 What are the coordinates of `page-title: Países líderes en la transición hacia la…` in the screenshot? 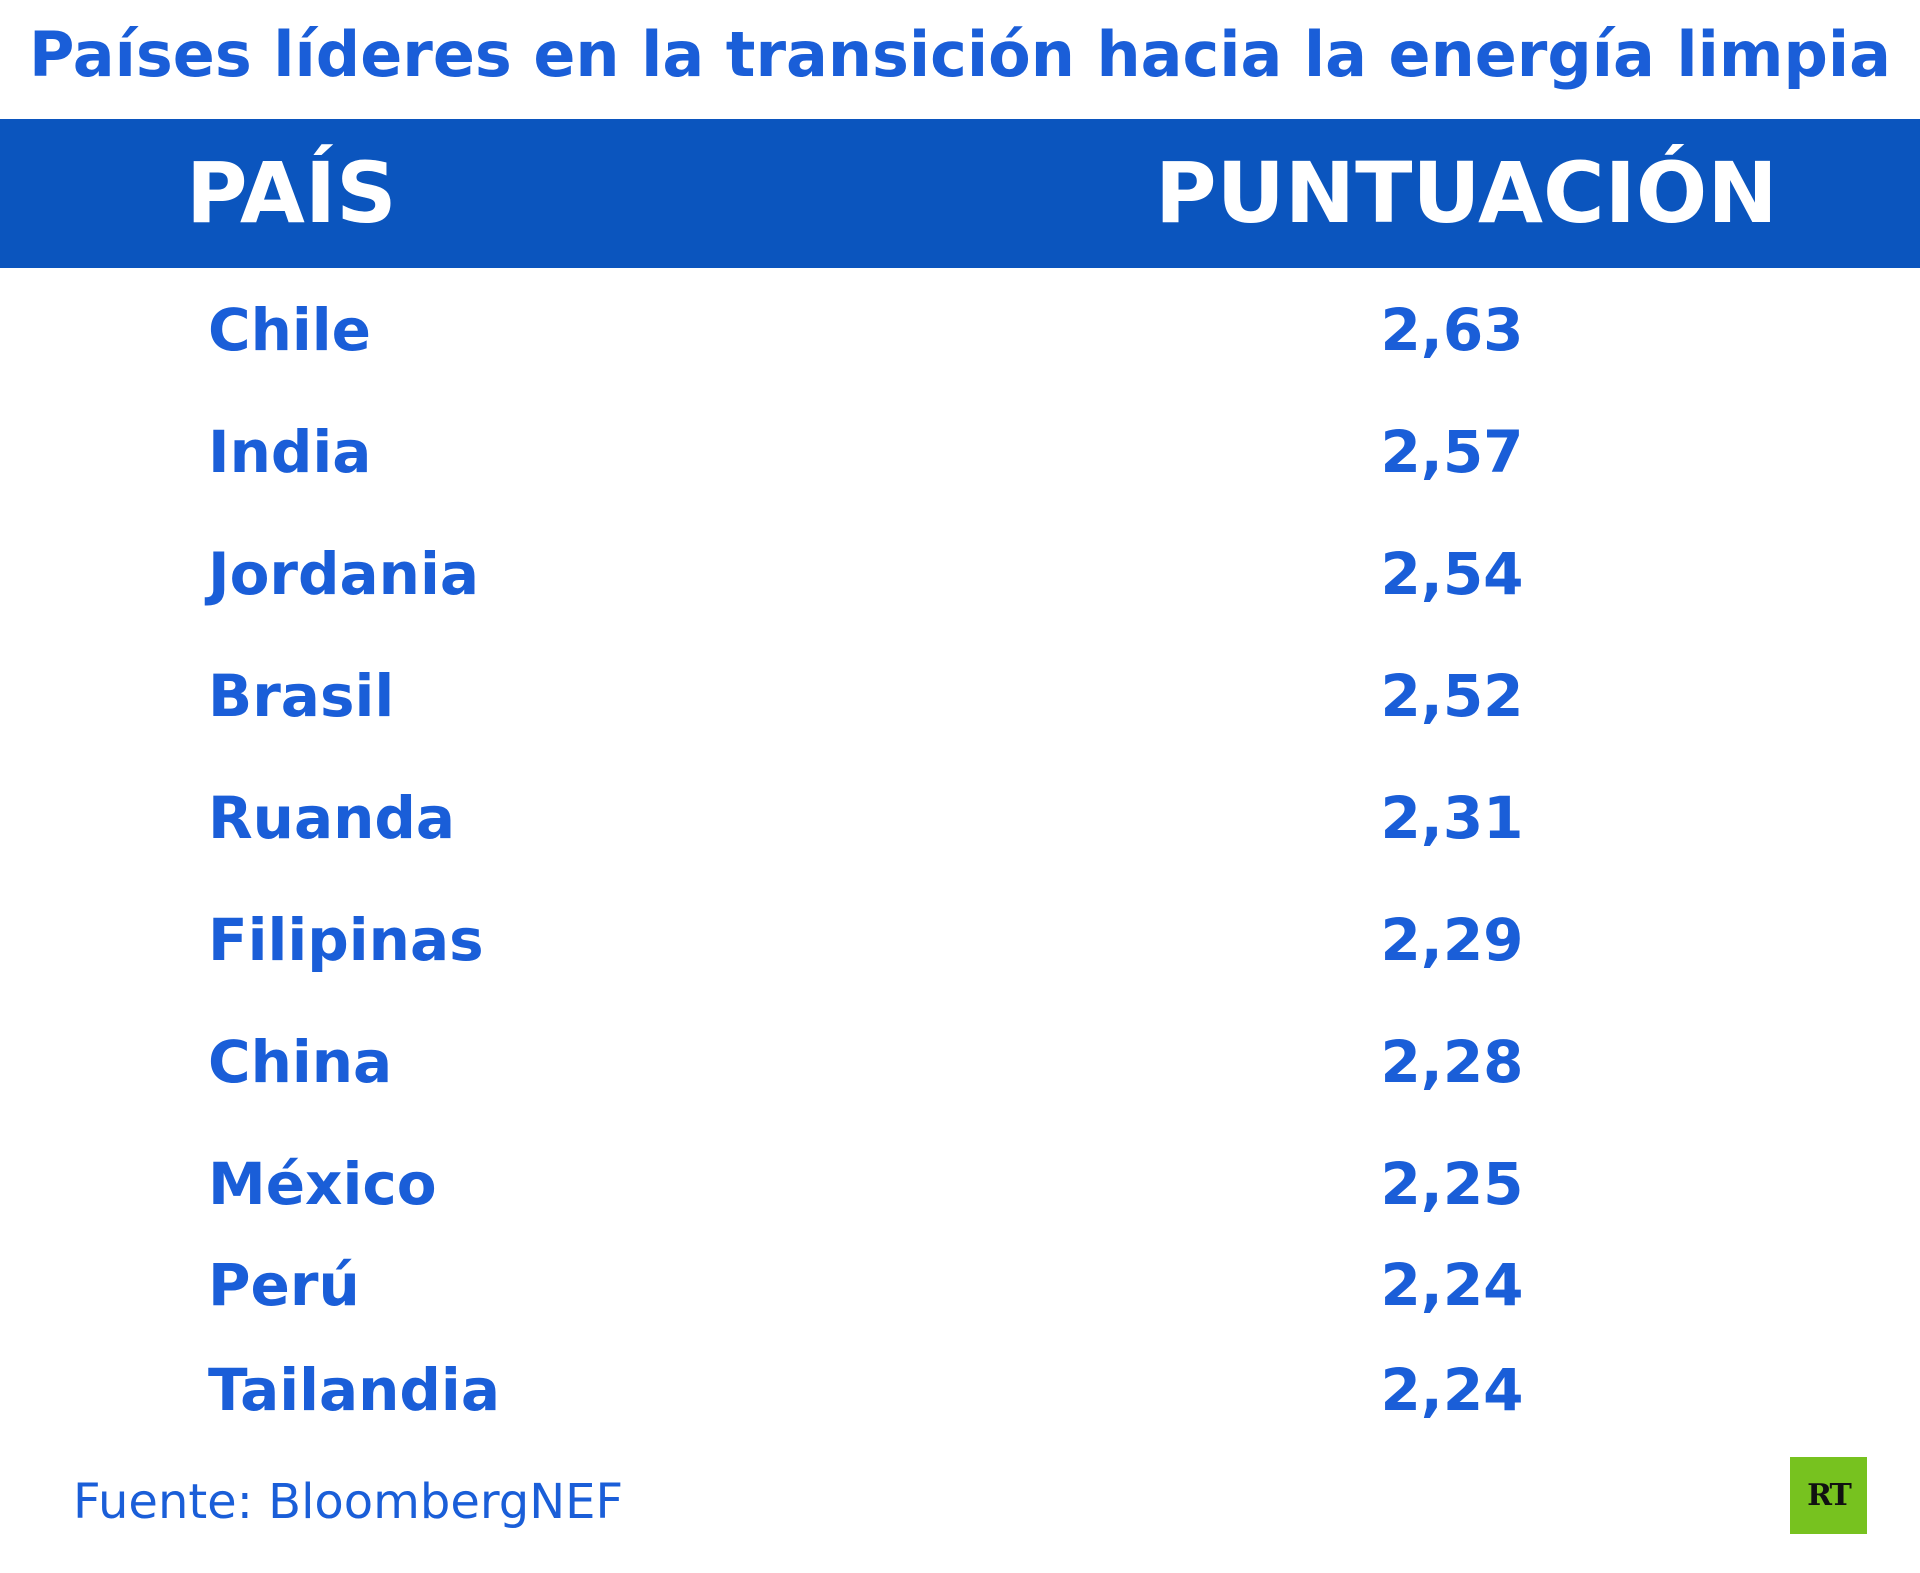 It's located at (960, 54).